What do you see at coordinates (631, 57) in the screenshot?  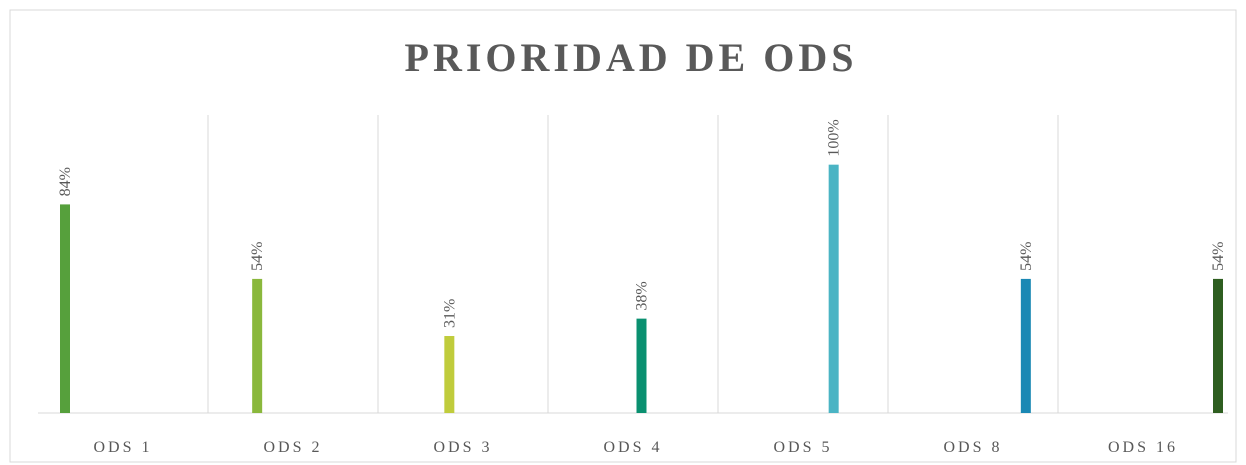 I see `chart-title: PRIORIDAD DE ODS` at bounding box center [631, 57].